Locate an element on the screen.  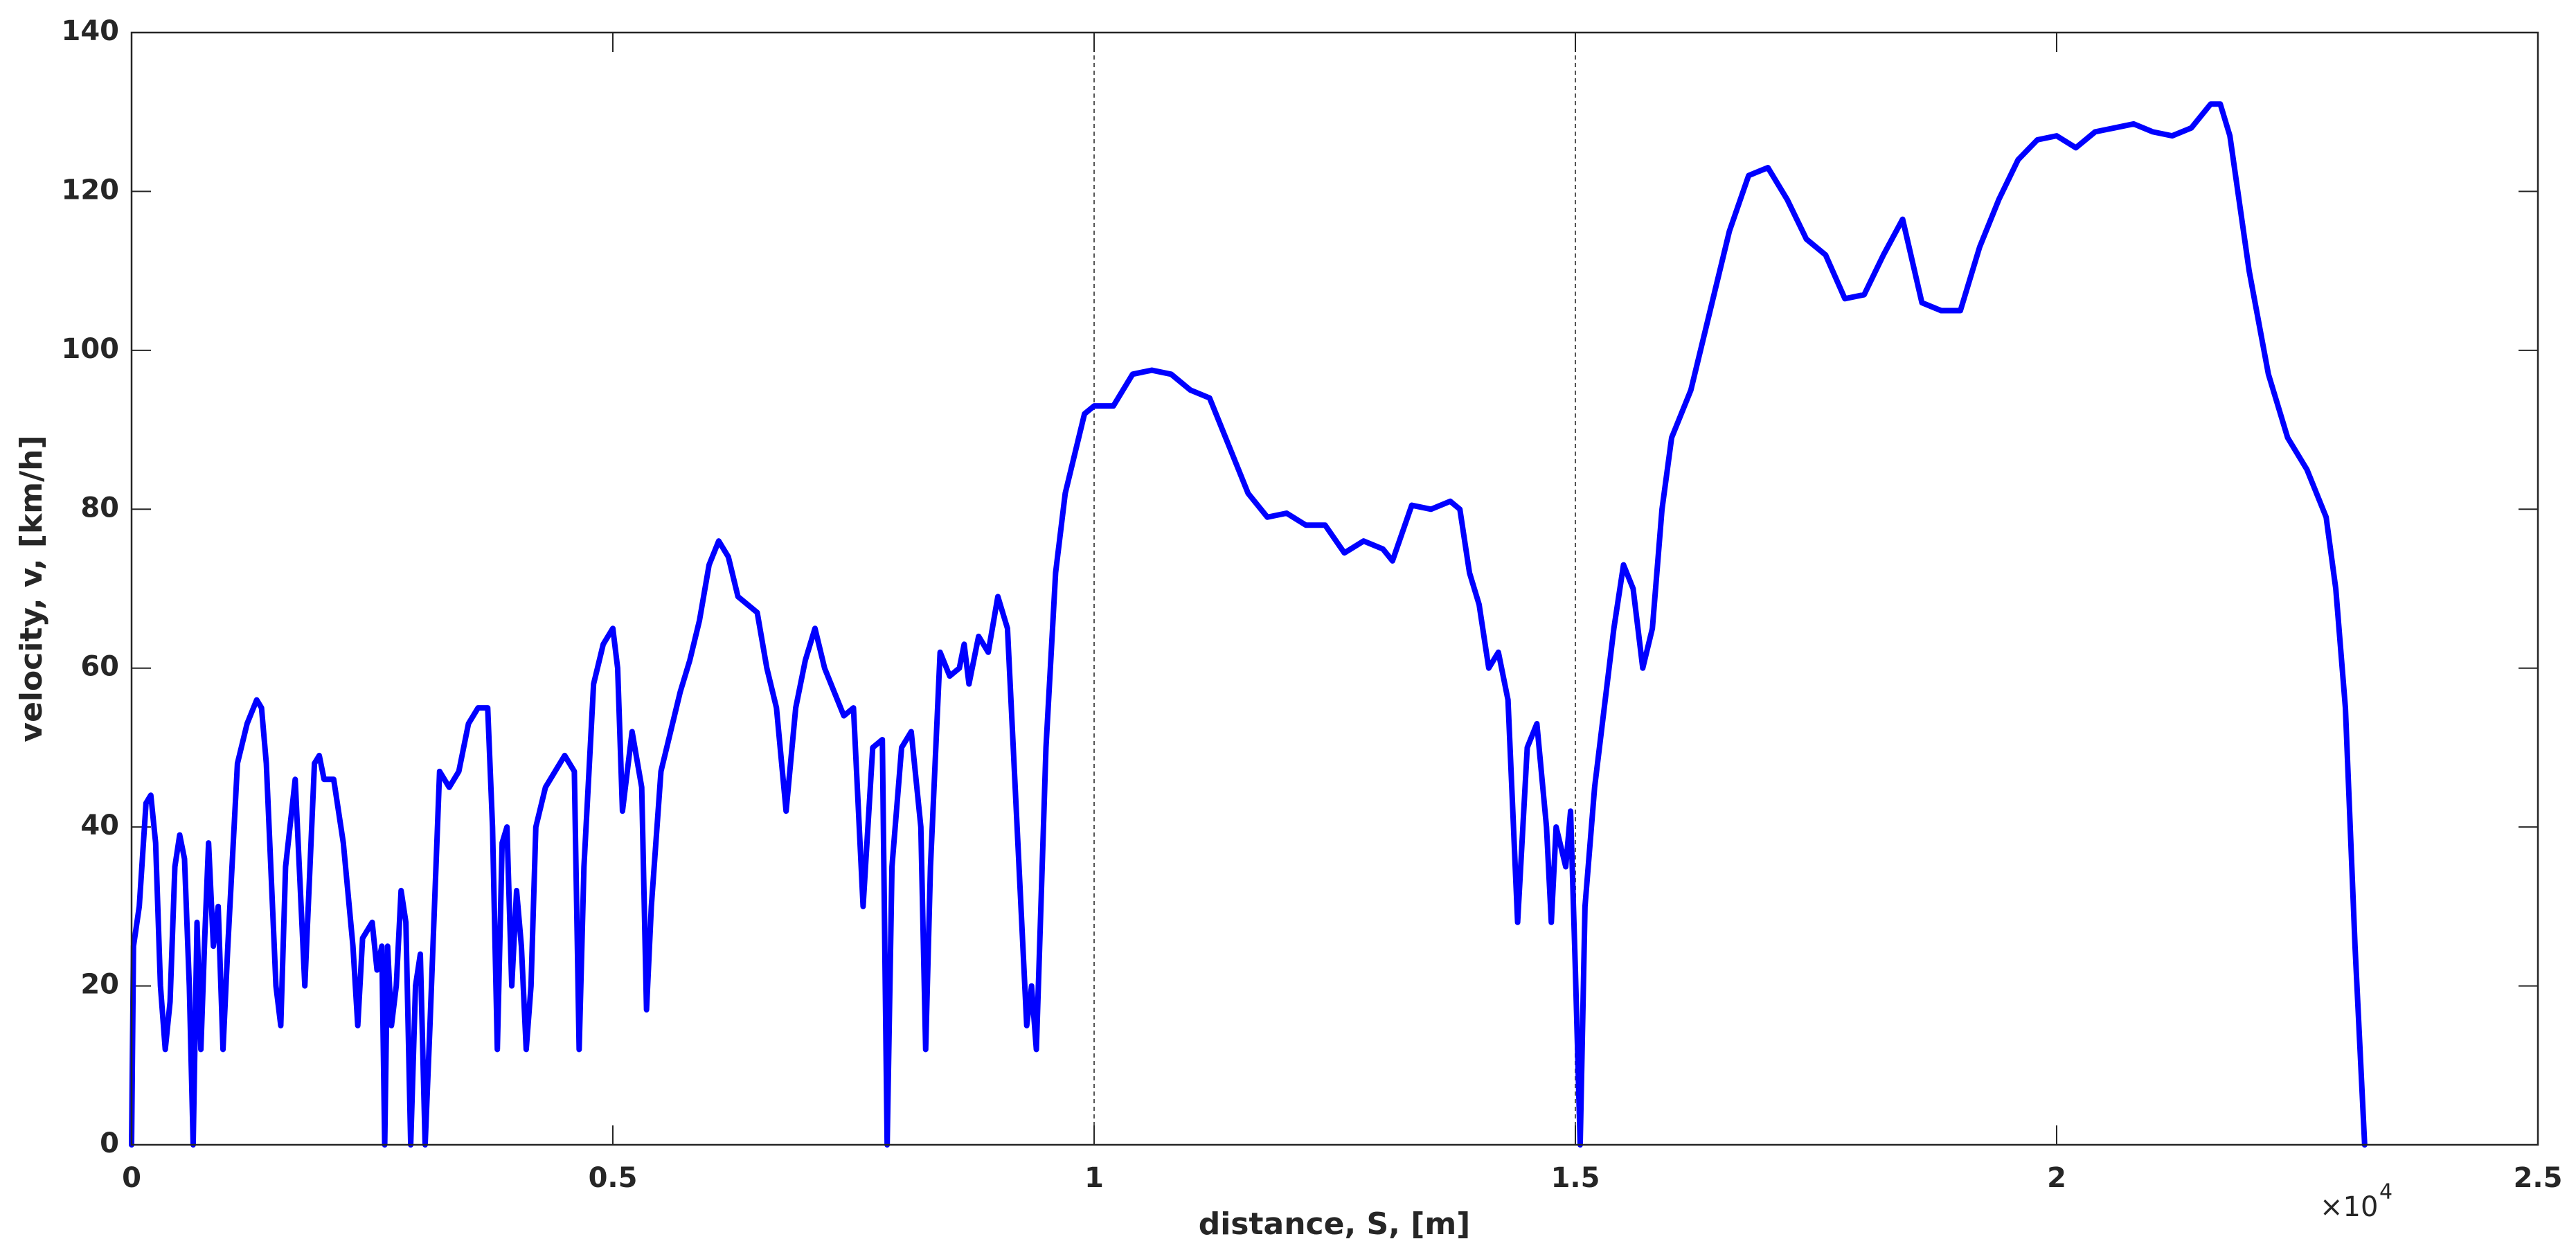
y-tick-label: 120 is located at coordinates (91, 190).